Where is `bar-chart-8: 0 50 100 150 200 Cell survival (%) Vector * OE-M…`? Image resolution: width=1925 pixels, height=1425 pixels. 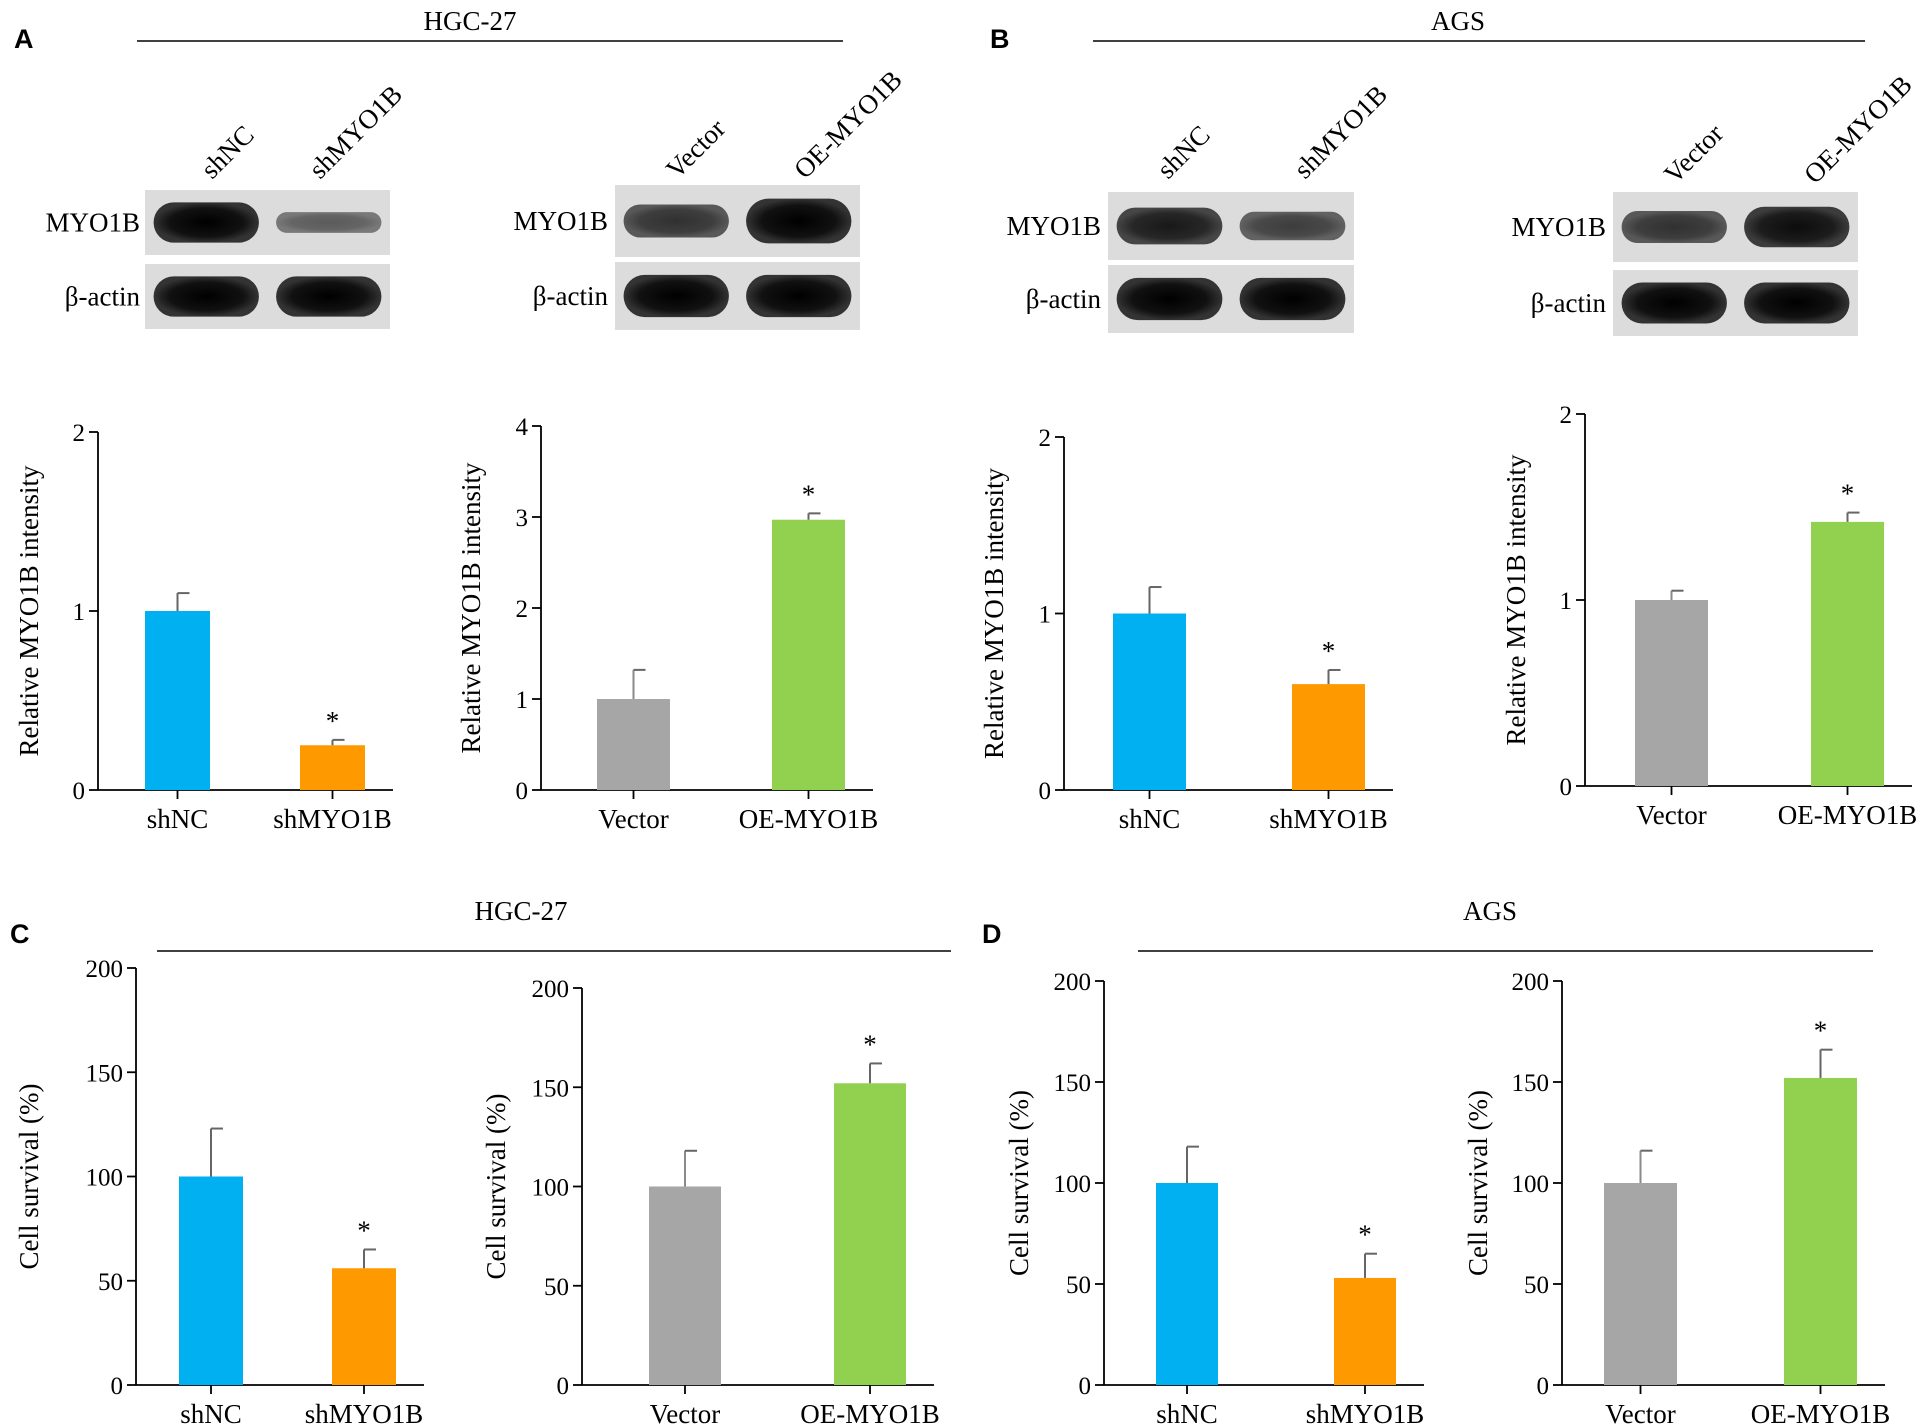 bar-chart-8: 0 50 100 150 200 Cell survival (%) Vector * OE-M… is located at coordinates (1676, 1197).